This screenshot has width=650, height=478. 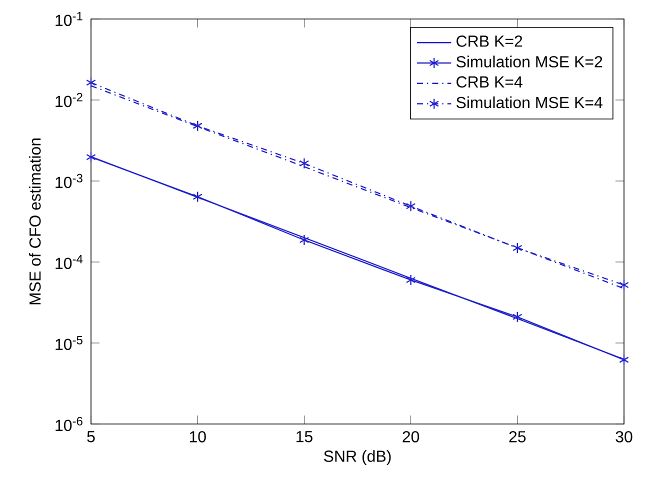 I want to click on y-axis-title: MSE of CFO estimation, so click(x=34, y=221).